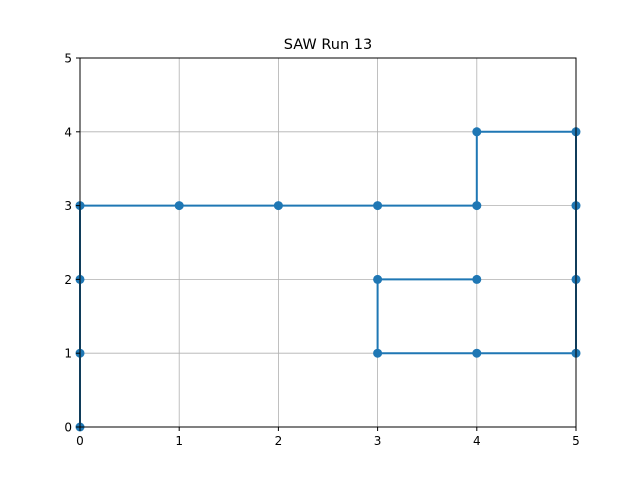  Describe the element at coordinates (378, 441) in the screenshot. I see `x-tick-label: 3` at that location.